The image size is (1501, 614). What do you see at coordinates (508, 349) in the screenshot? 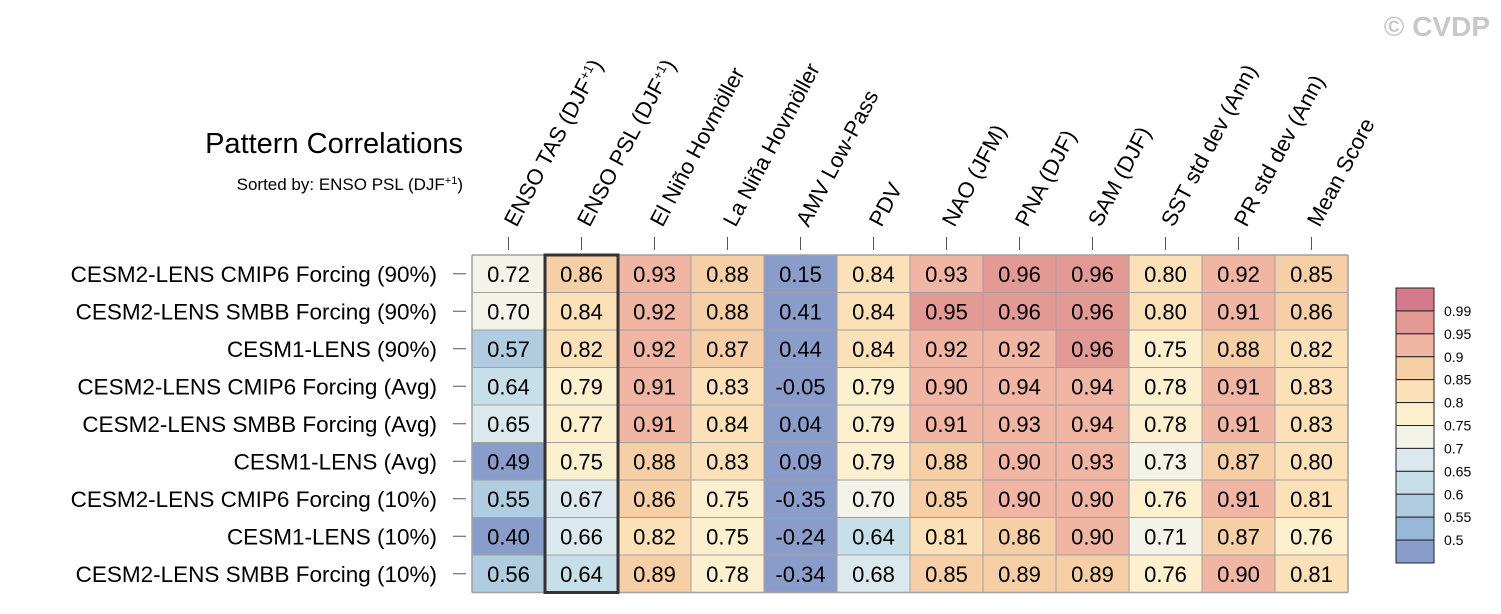
I see `cell-value: 0.57` at bounding box center [508, 349].